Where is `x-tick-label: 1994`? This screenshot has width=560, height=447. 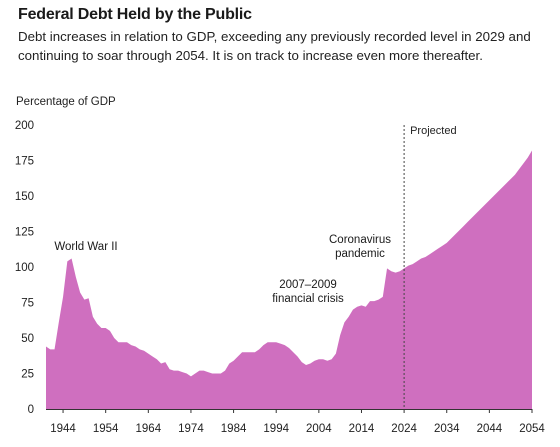 x-tick-label: 1994 is located at coordinates (276, 429).